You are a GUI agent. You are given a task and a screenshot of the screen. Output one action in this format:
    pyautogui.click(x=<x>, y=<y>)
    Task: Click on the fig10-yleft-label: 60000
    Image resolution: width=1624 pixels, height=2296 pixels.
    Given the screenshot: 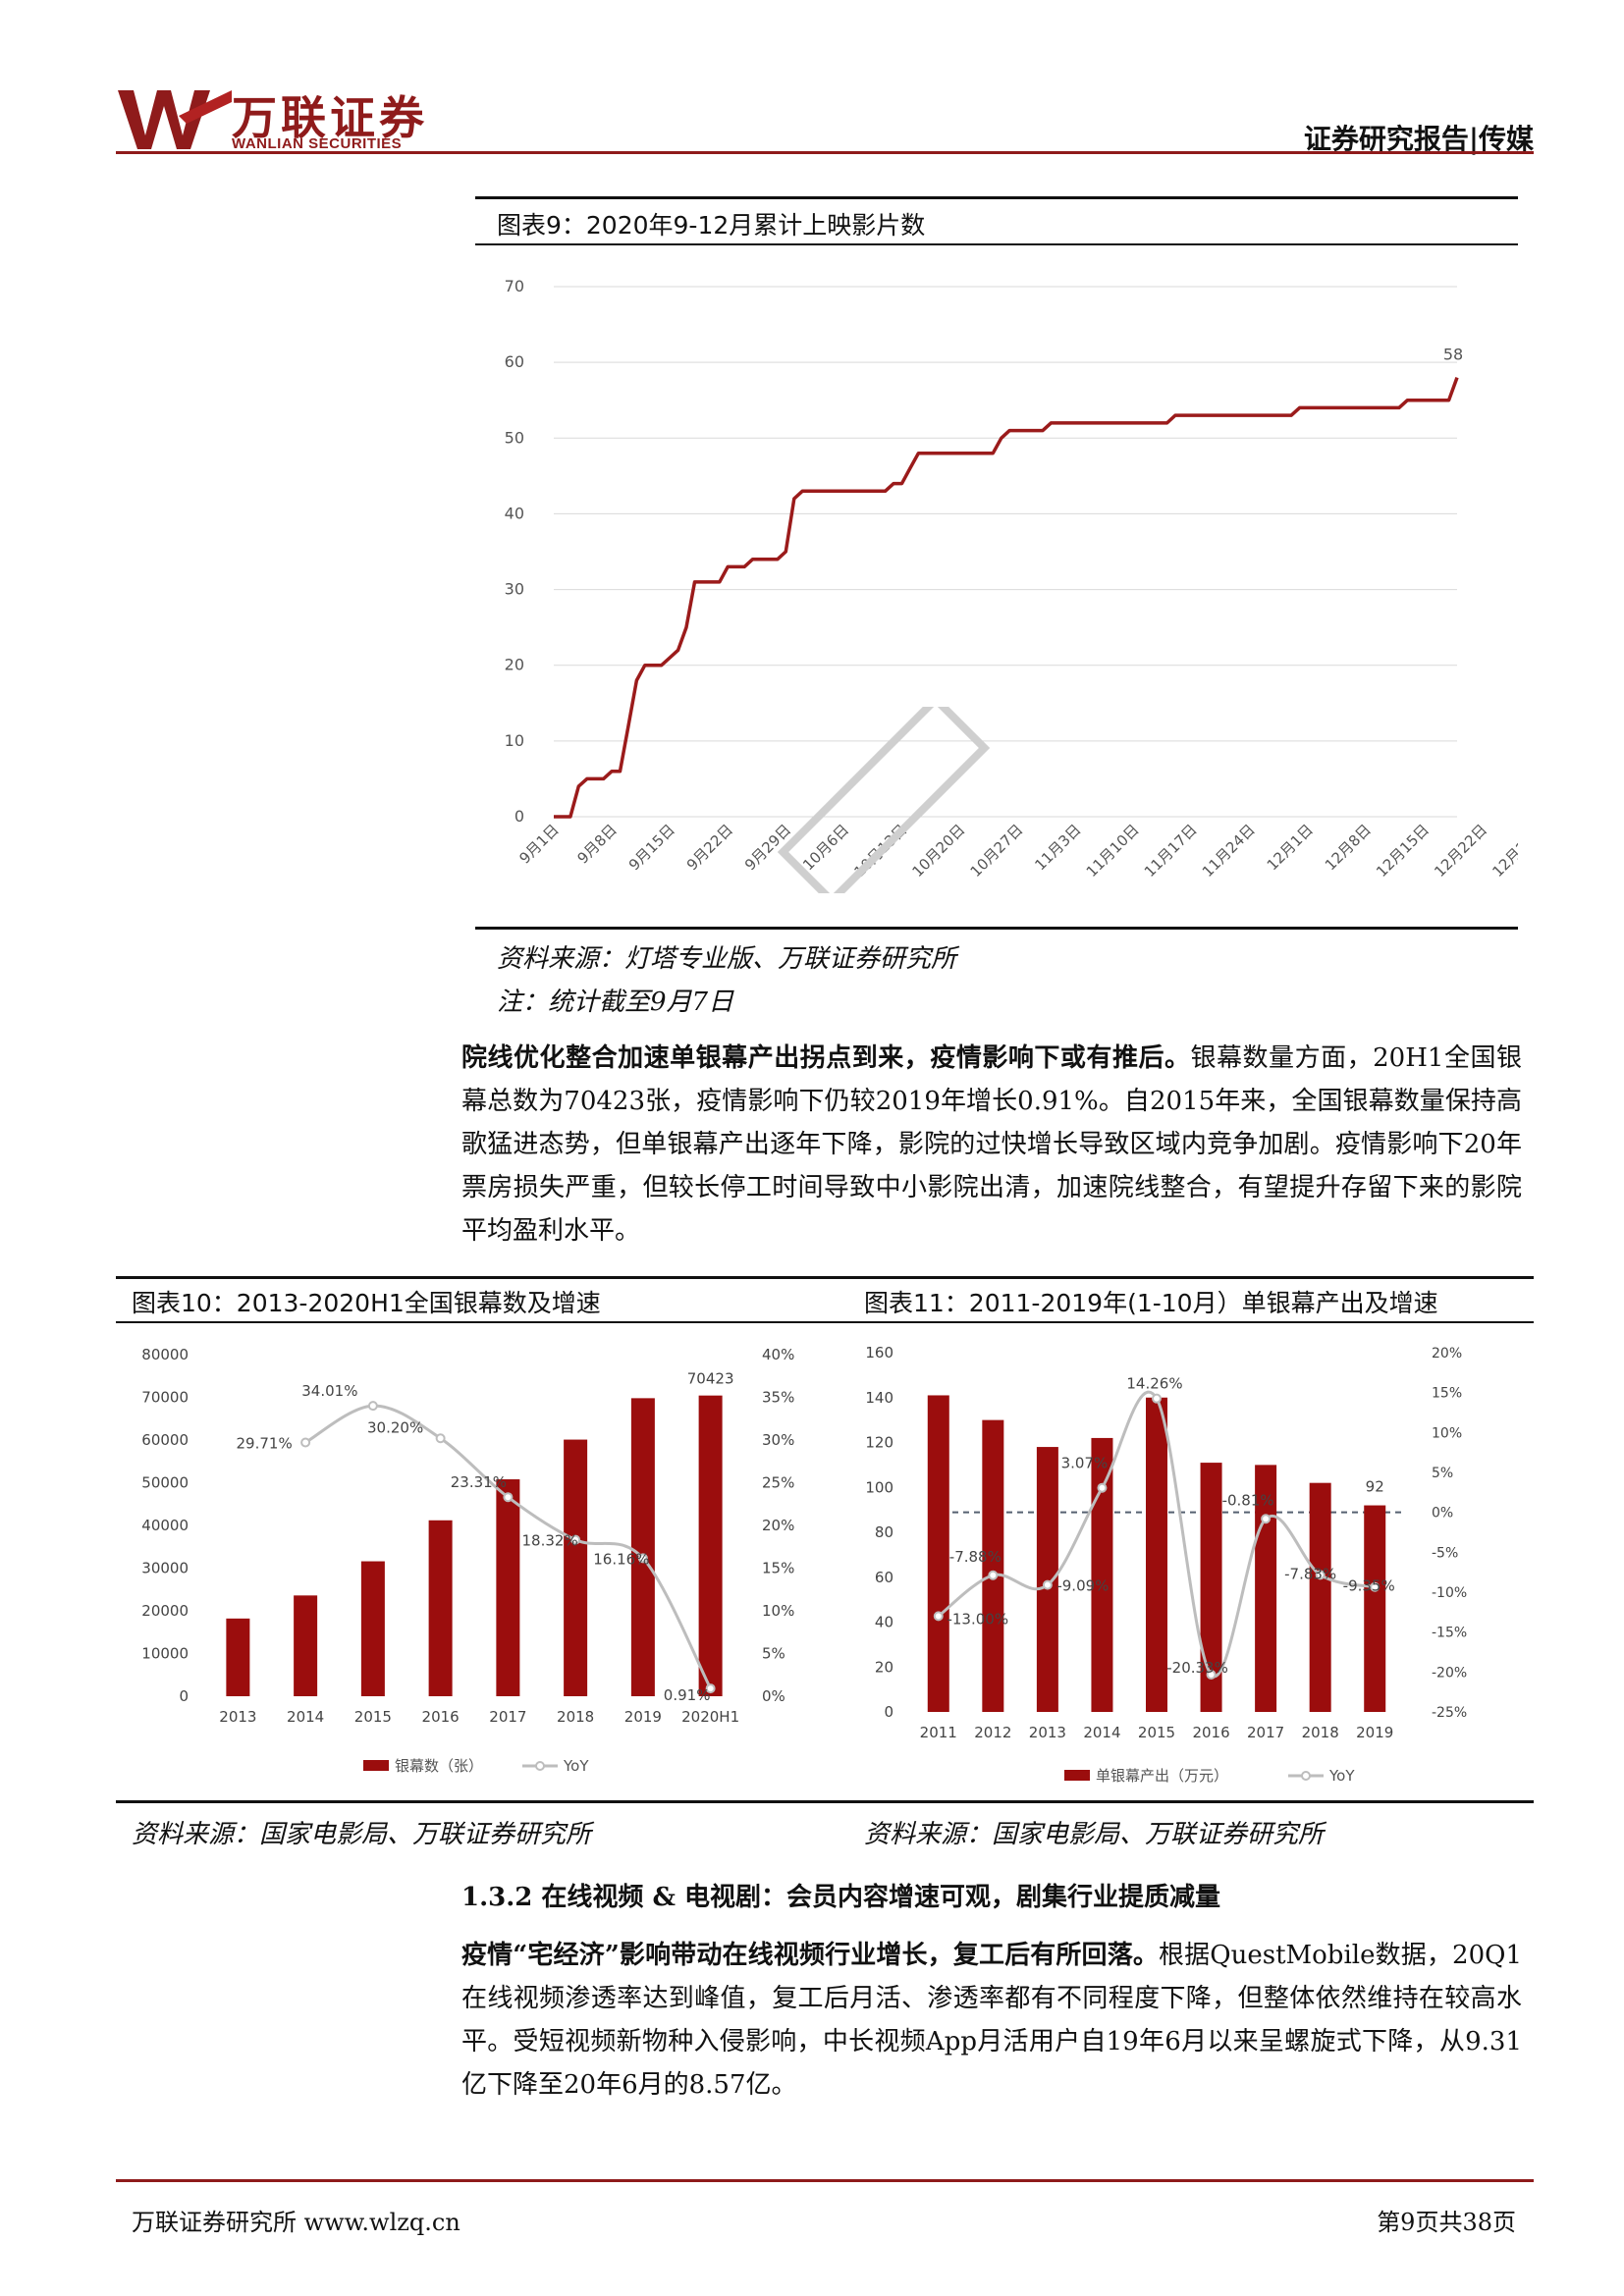 What is the action you would take?
    pyautogui.click(x=165, y=1440)
    